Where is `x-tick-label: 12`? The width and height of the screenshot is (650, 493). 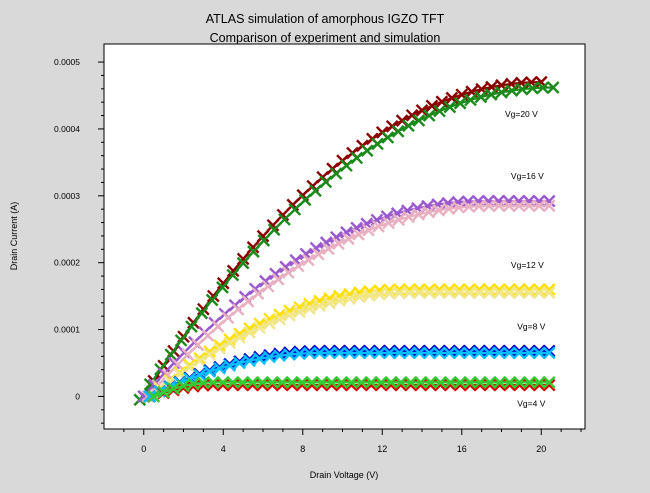 x-tick-label: 12 is located at coordinates (382, 449).